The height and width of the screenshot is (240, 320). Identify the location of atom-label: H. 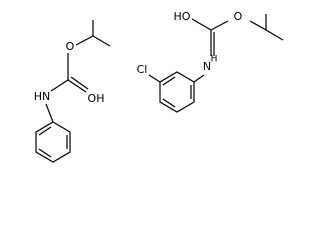
(214, 60).